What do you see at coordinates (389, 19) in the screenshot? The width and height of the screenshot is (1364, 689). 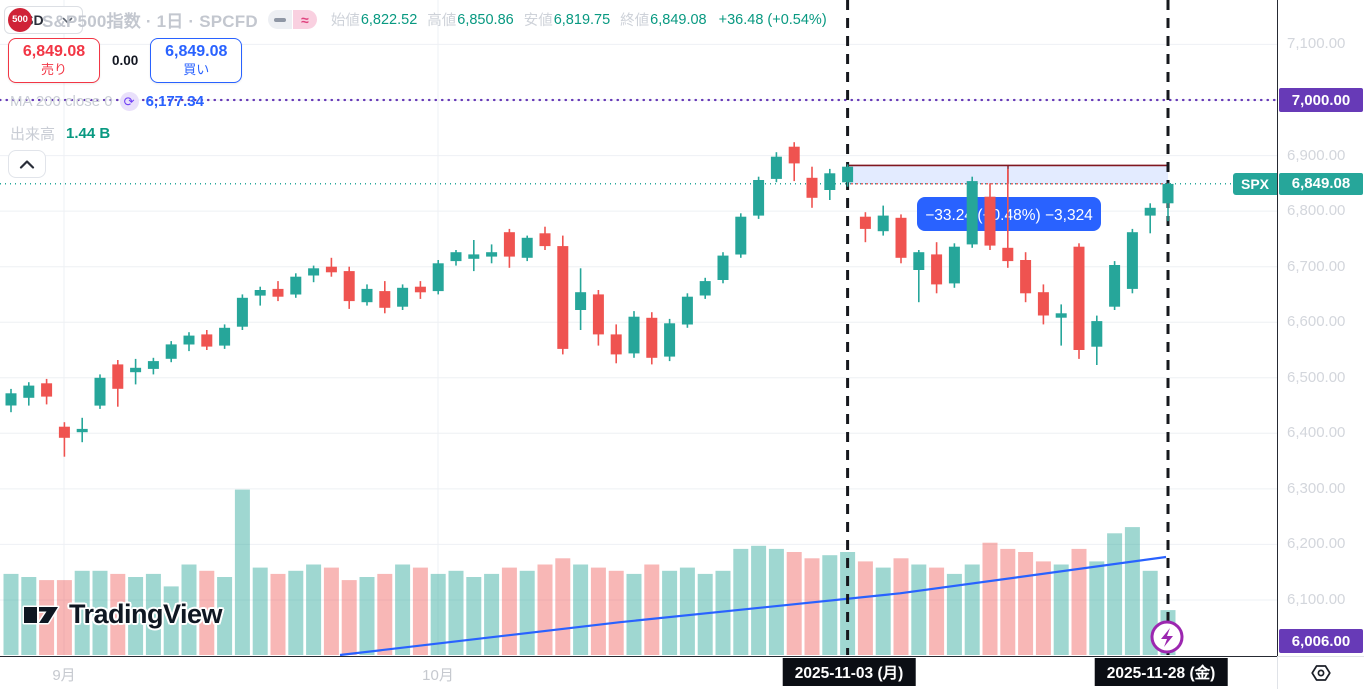 I see `open-value: 6,822.52` at bounding box center [389, 19].